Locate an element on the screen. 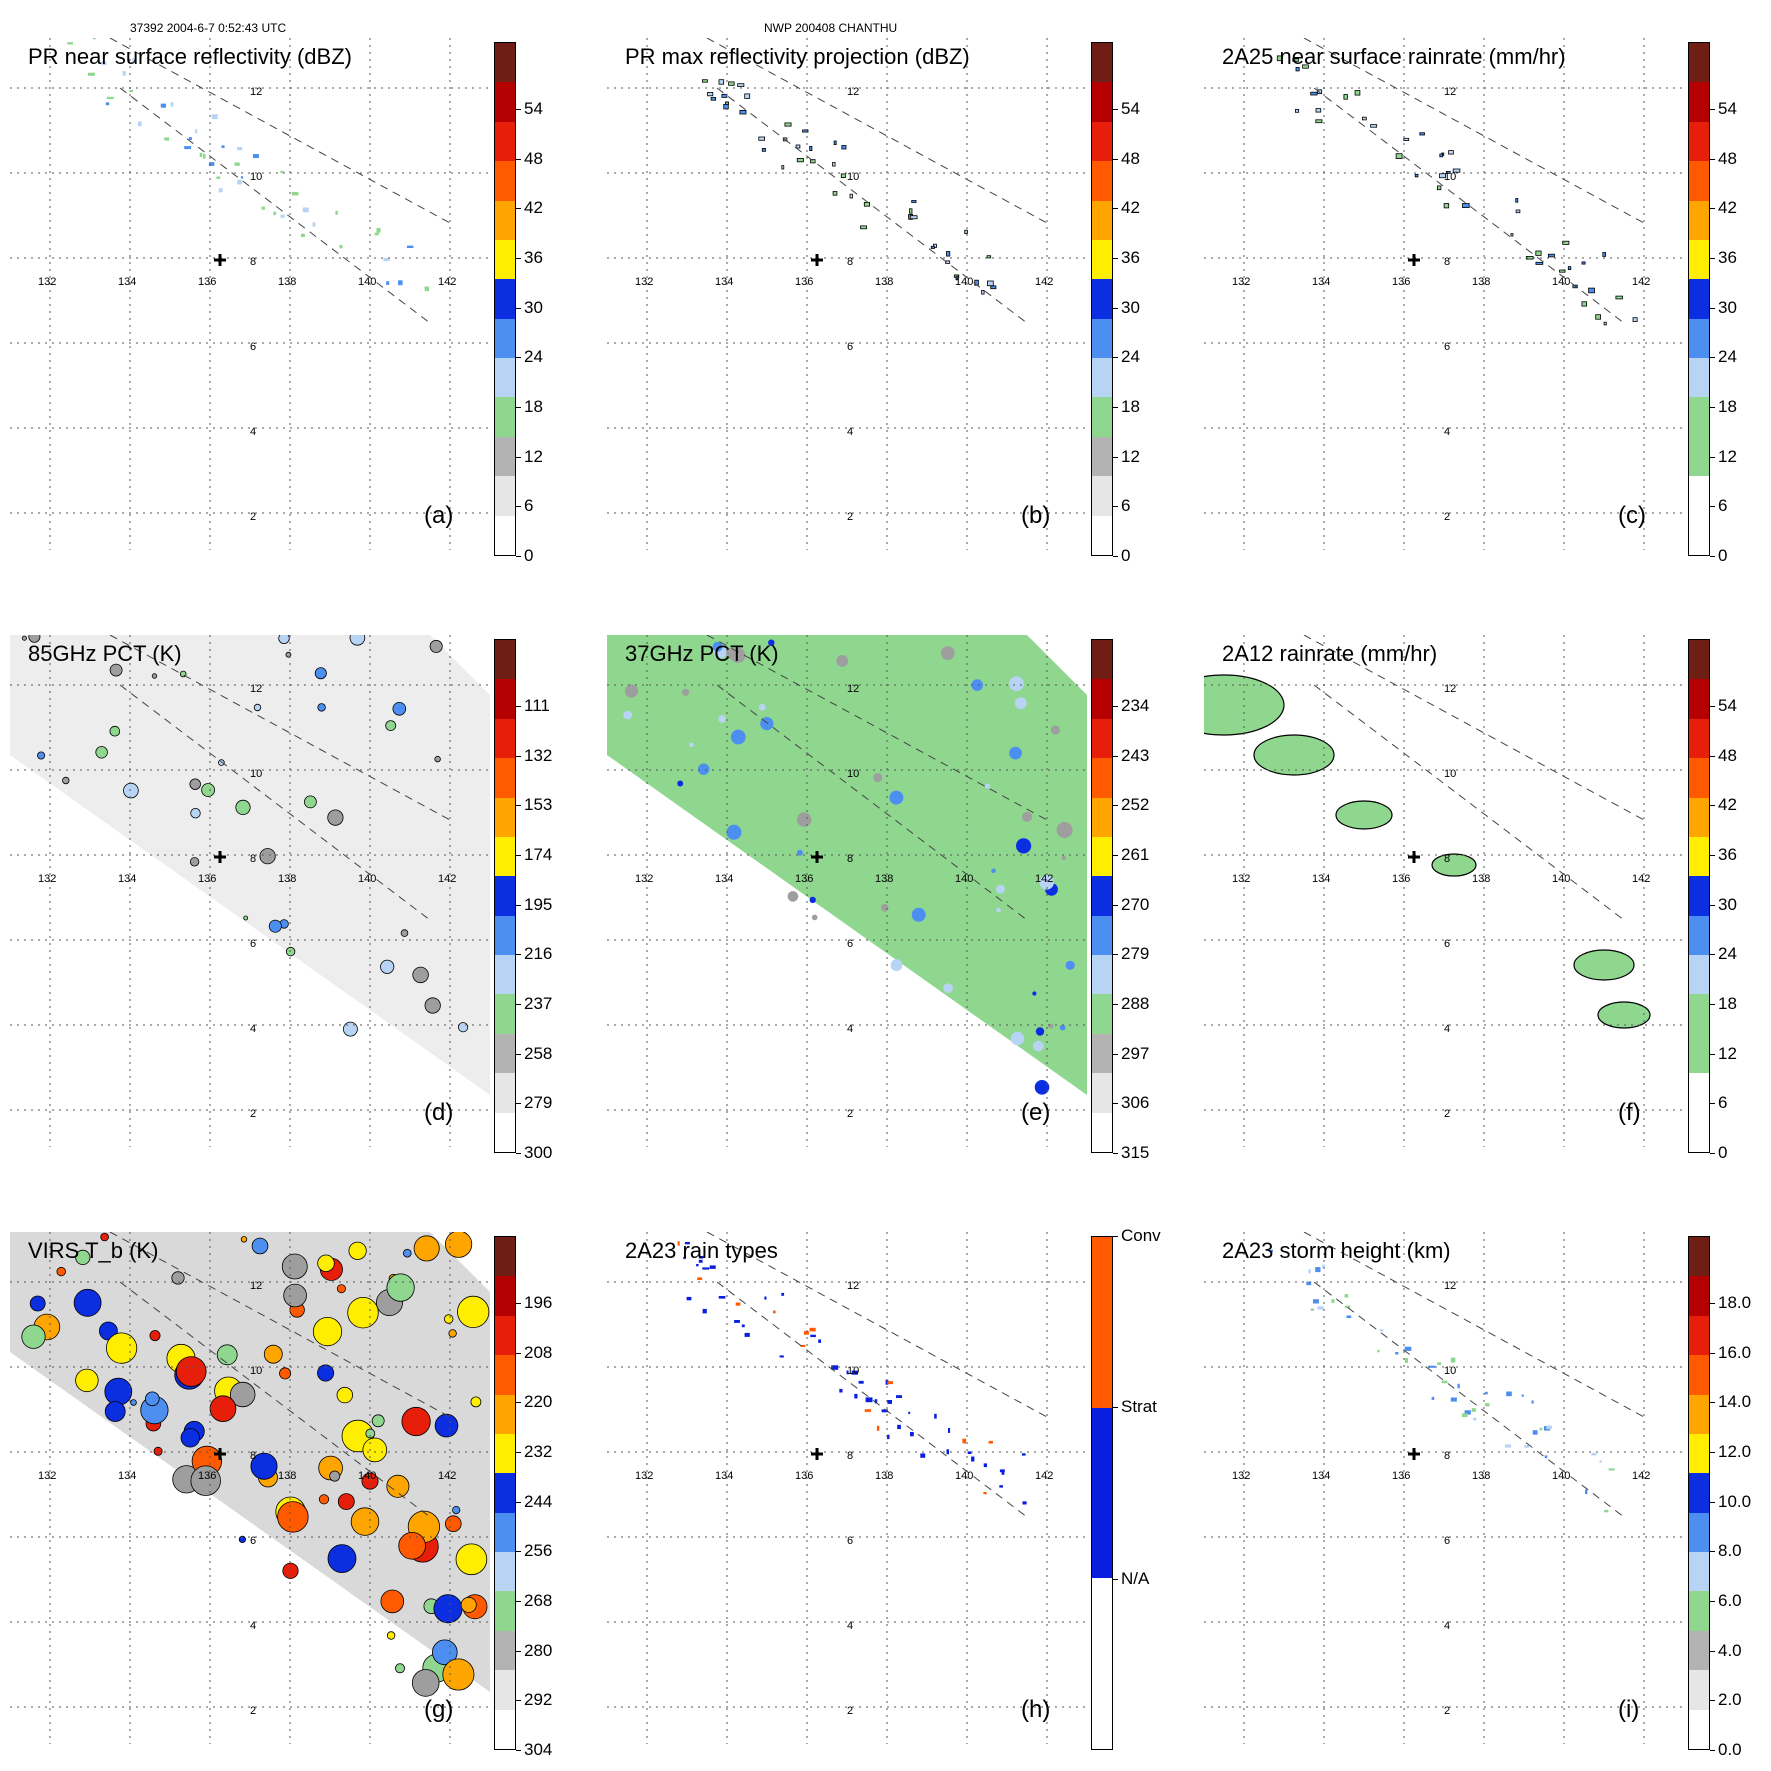  lon-label: 142 is located at coordinates (447, 1476).